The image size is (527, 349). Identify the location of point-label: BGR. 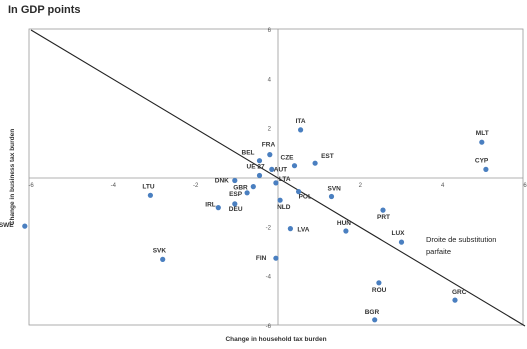
(372, 312).